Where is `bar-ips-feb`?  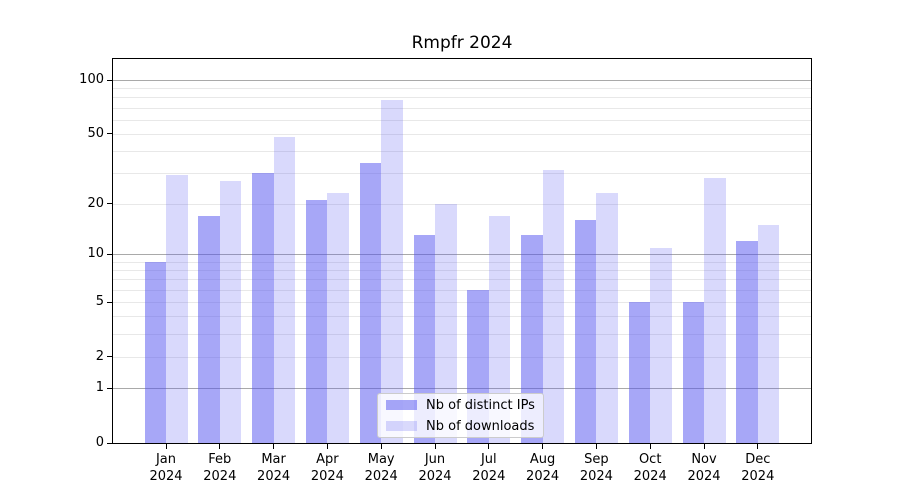 bar-ips-feb is located at coordinates (209, 329).